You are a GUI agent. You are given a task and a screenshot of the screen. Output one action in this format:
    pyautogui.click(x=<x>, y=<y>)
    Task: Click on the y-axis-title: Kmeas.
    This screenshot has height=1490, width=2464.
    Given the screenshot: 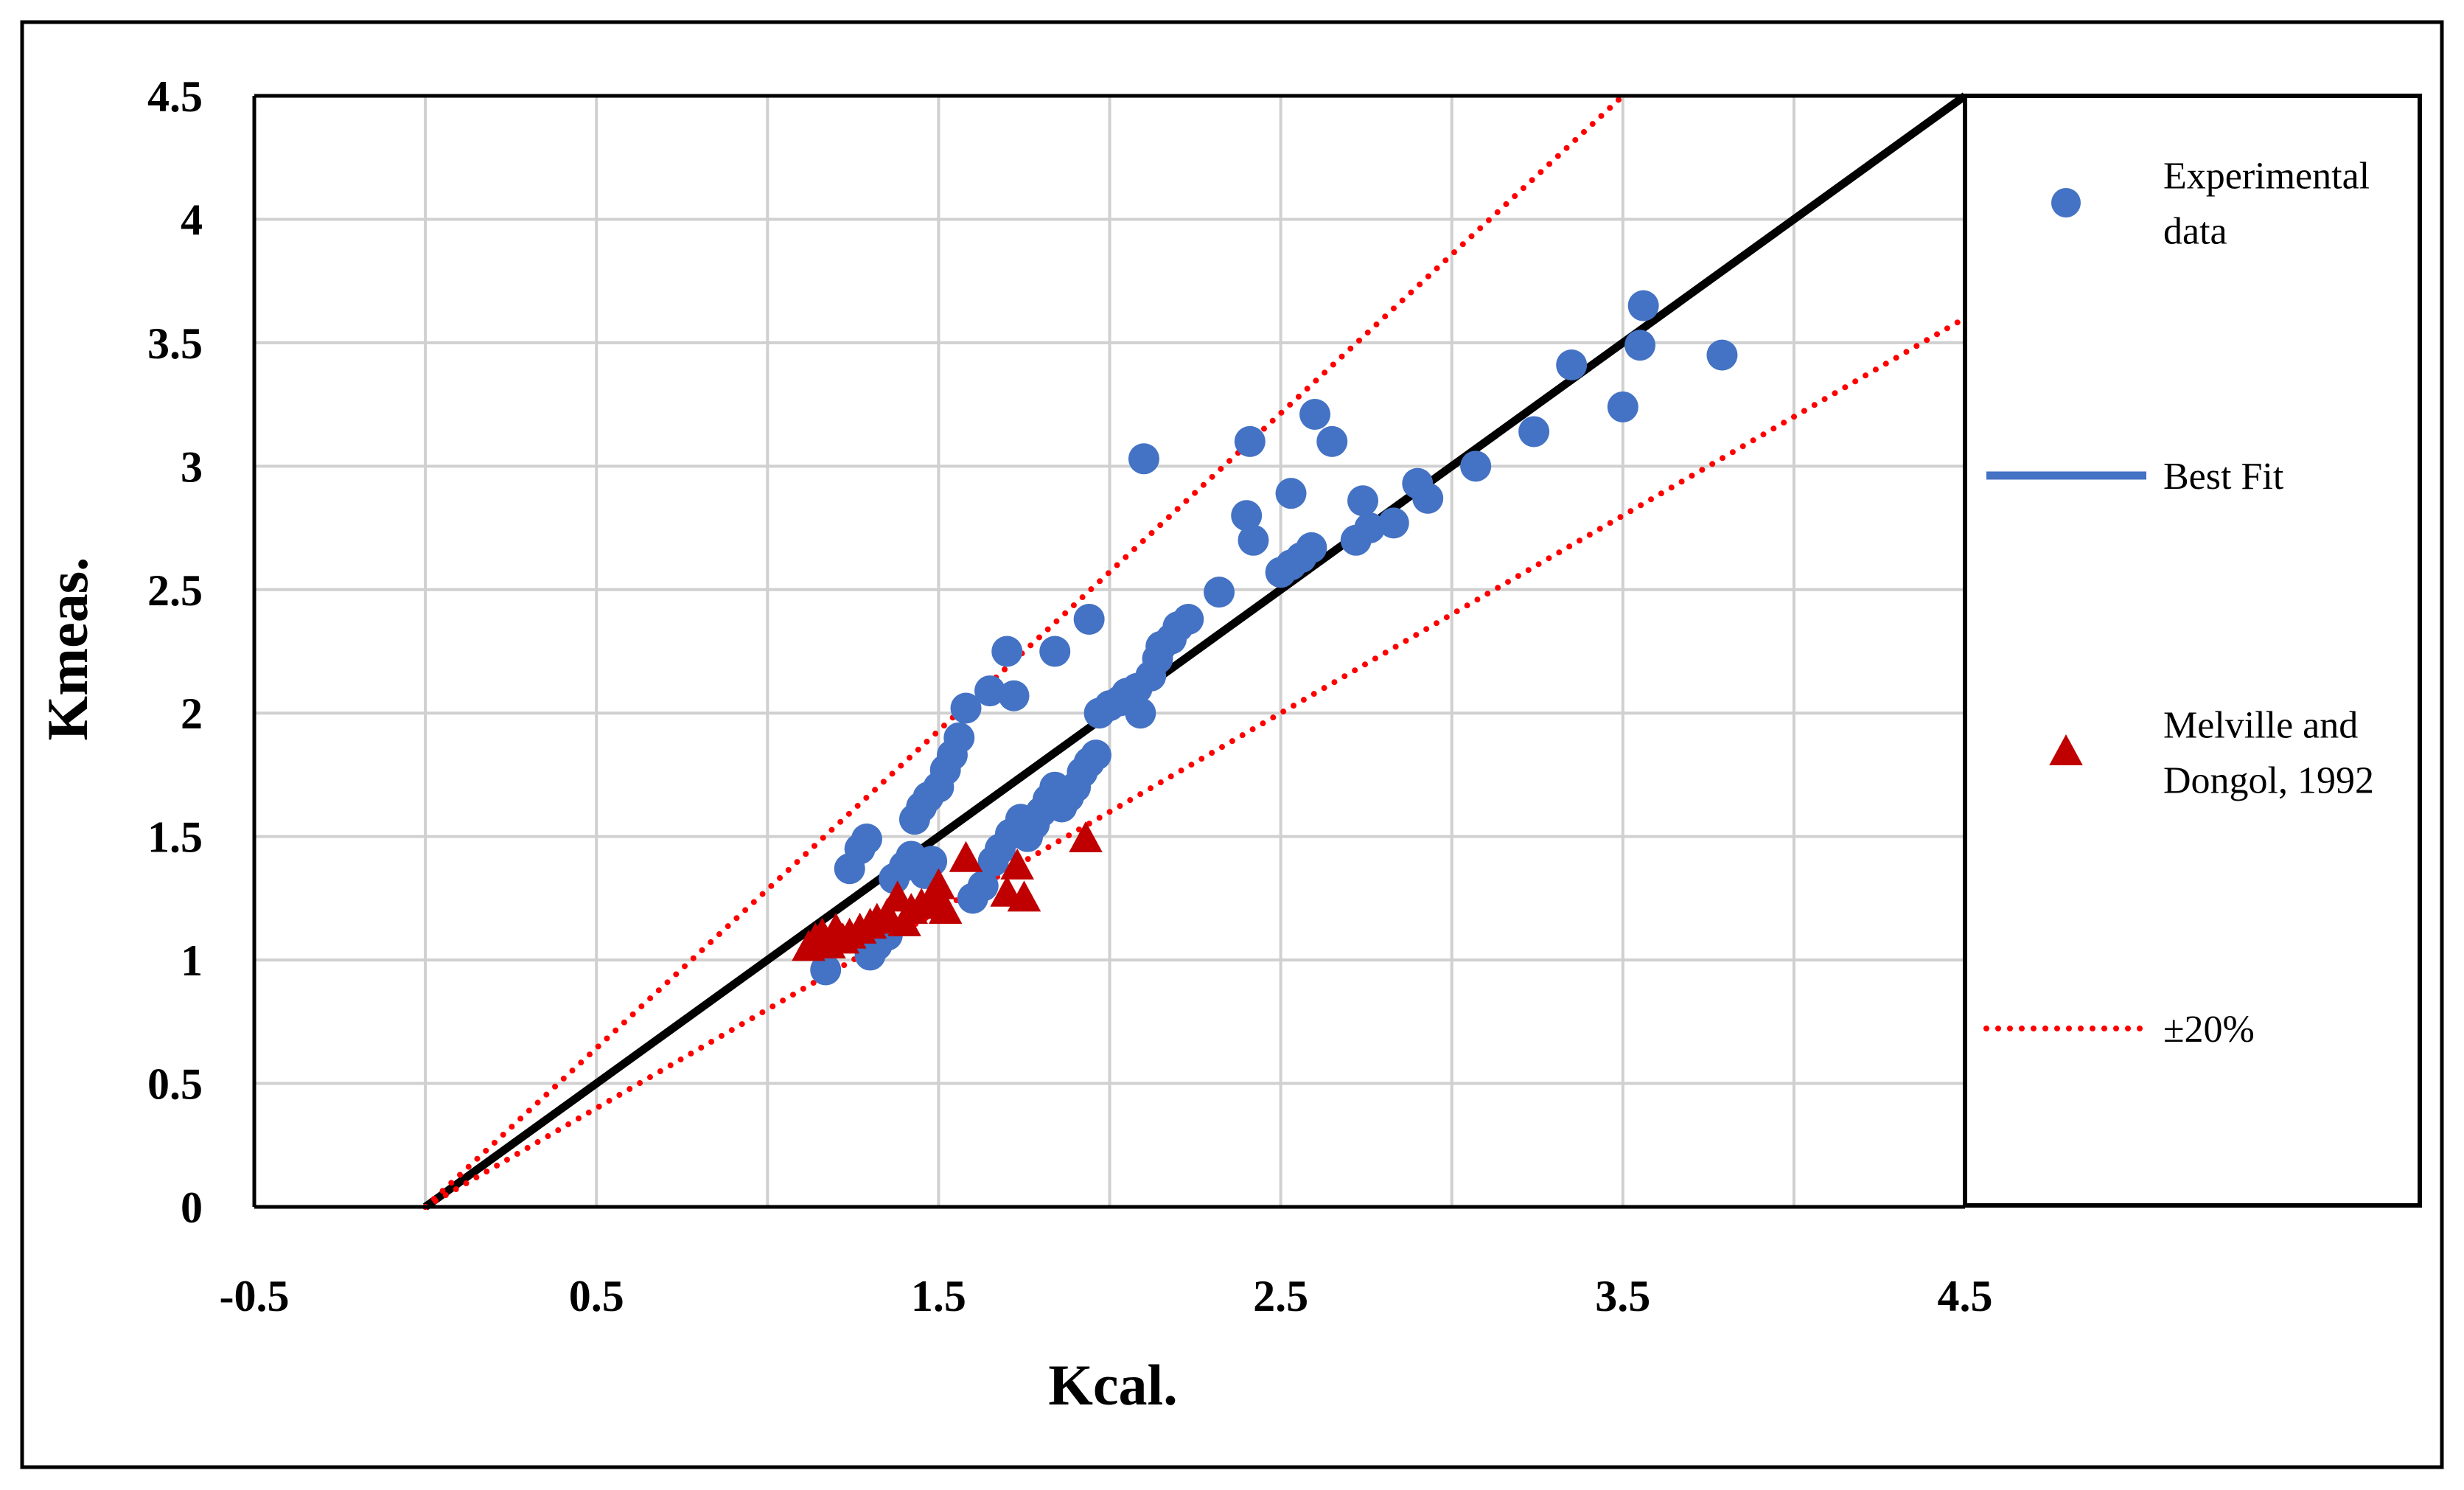 What is the action you would take?
    pyautogui.click(x=67, y=648)
    